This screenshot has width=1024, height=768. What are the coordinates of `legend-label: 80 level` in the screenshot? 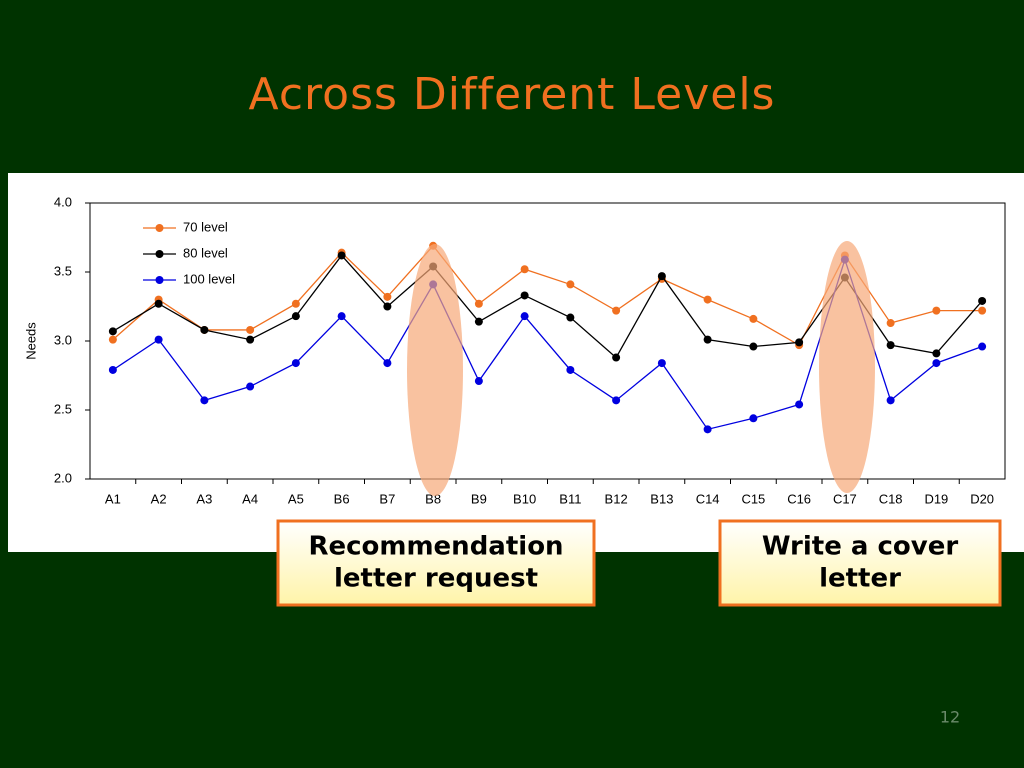 It's located at (205, 252).